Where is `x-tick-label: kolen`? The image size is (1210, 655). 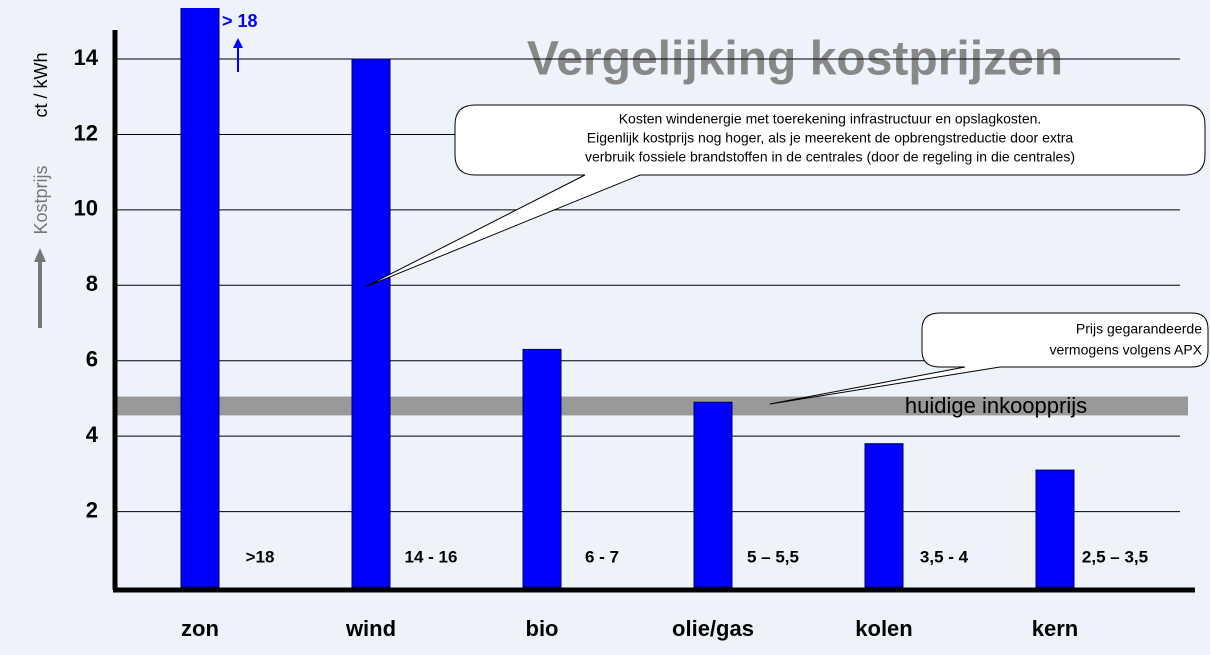 x-tick-label: kolen is located at coordinates (883, 628).